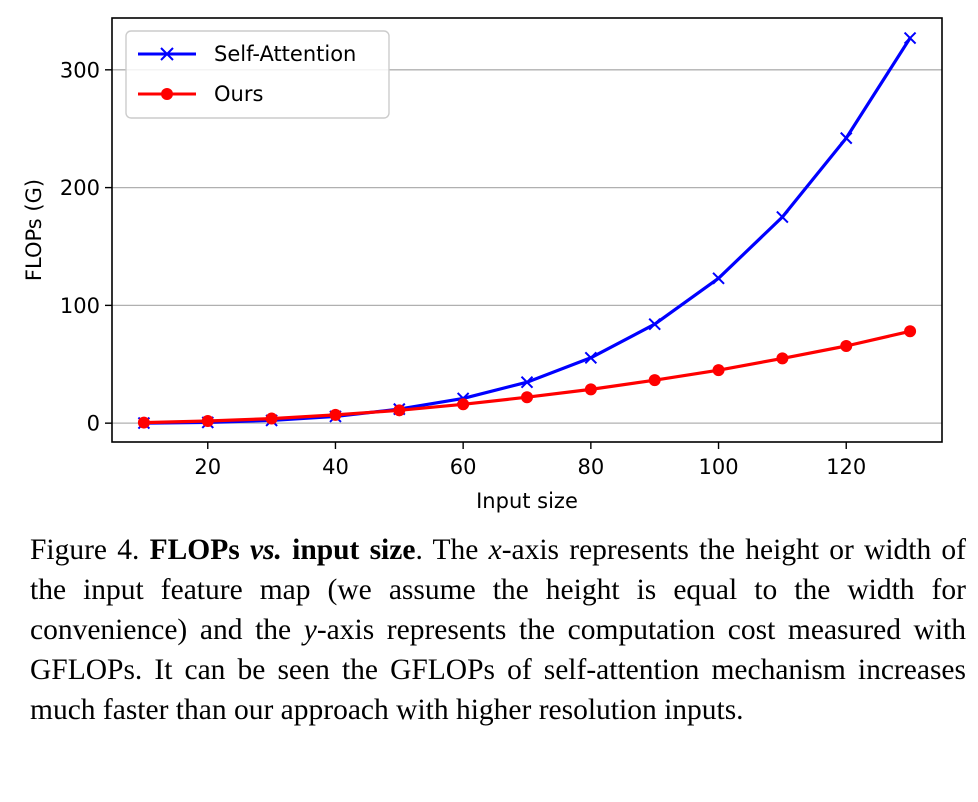 The image size is (978, 802). Describe the element at coordinates (80, 70) in the screenshot. I see `y-tick-label: 300` at that location.